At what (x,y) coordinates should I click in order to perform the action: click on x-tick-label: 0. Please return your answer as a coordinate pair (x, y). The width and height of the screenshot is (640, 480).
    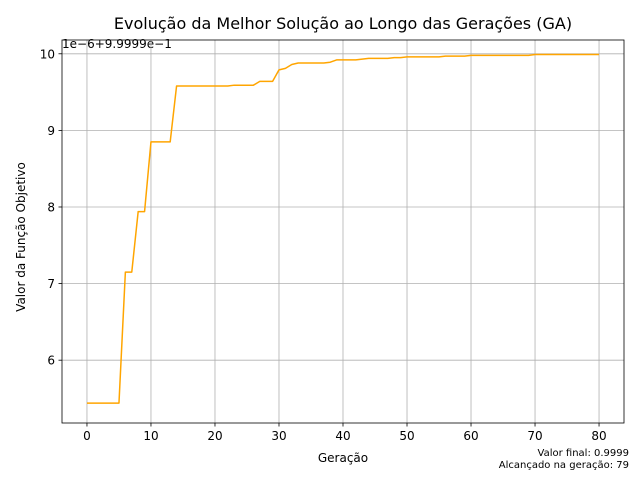
    Looking at the image, I should click on (87, 436).